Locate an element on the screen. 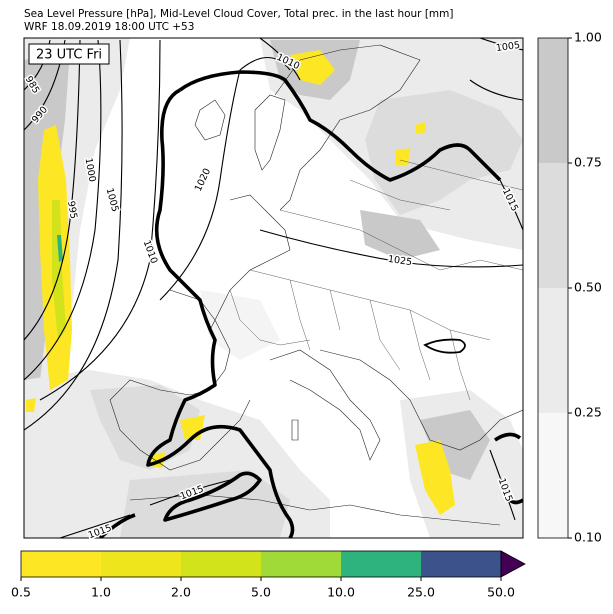  isobar-label: 995 is located at coordinates (72, 210).